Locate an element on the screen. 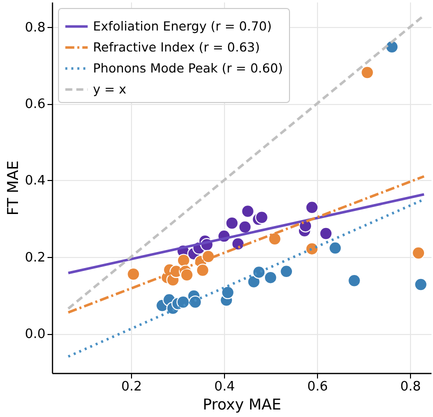 This screenshot has width=433, height=417. y-tick-label: 0.0 is located at coordinates (35, 334).